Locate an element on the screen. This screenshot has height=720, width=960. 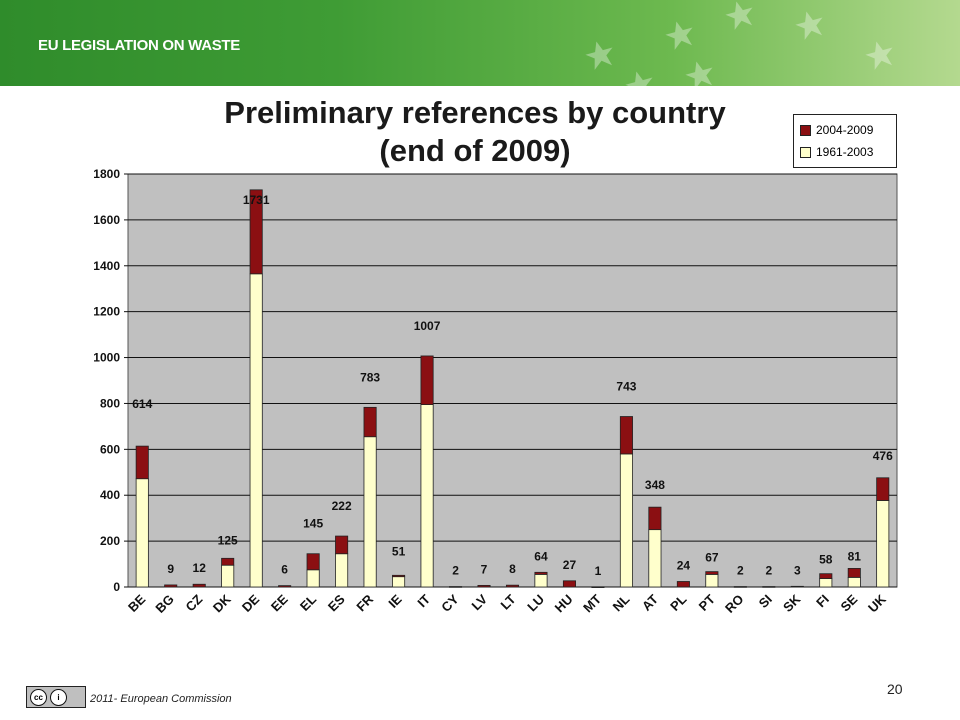
data-label: 8 is located at coordinates (512, 569).